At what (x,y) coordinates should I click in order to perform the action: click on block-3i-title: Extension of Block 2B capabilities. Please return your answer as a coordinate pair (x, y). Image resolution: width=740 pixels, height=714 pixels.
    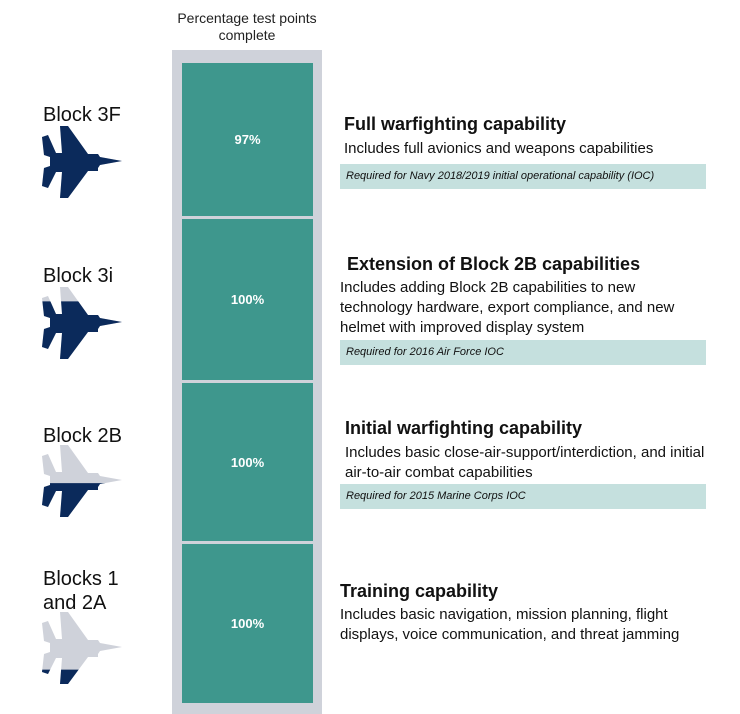
    Looking at the image, I should click on (494, 264).